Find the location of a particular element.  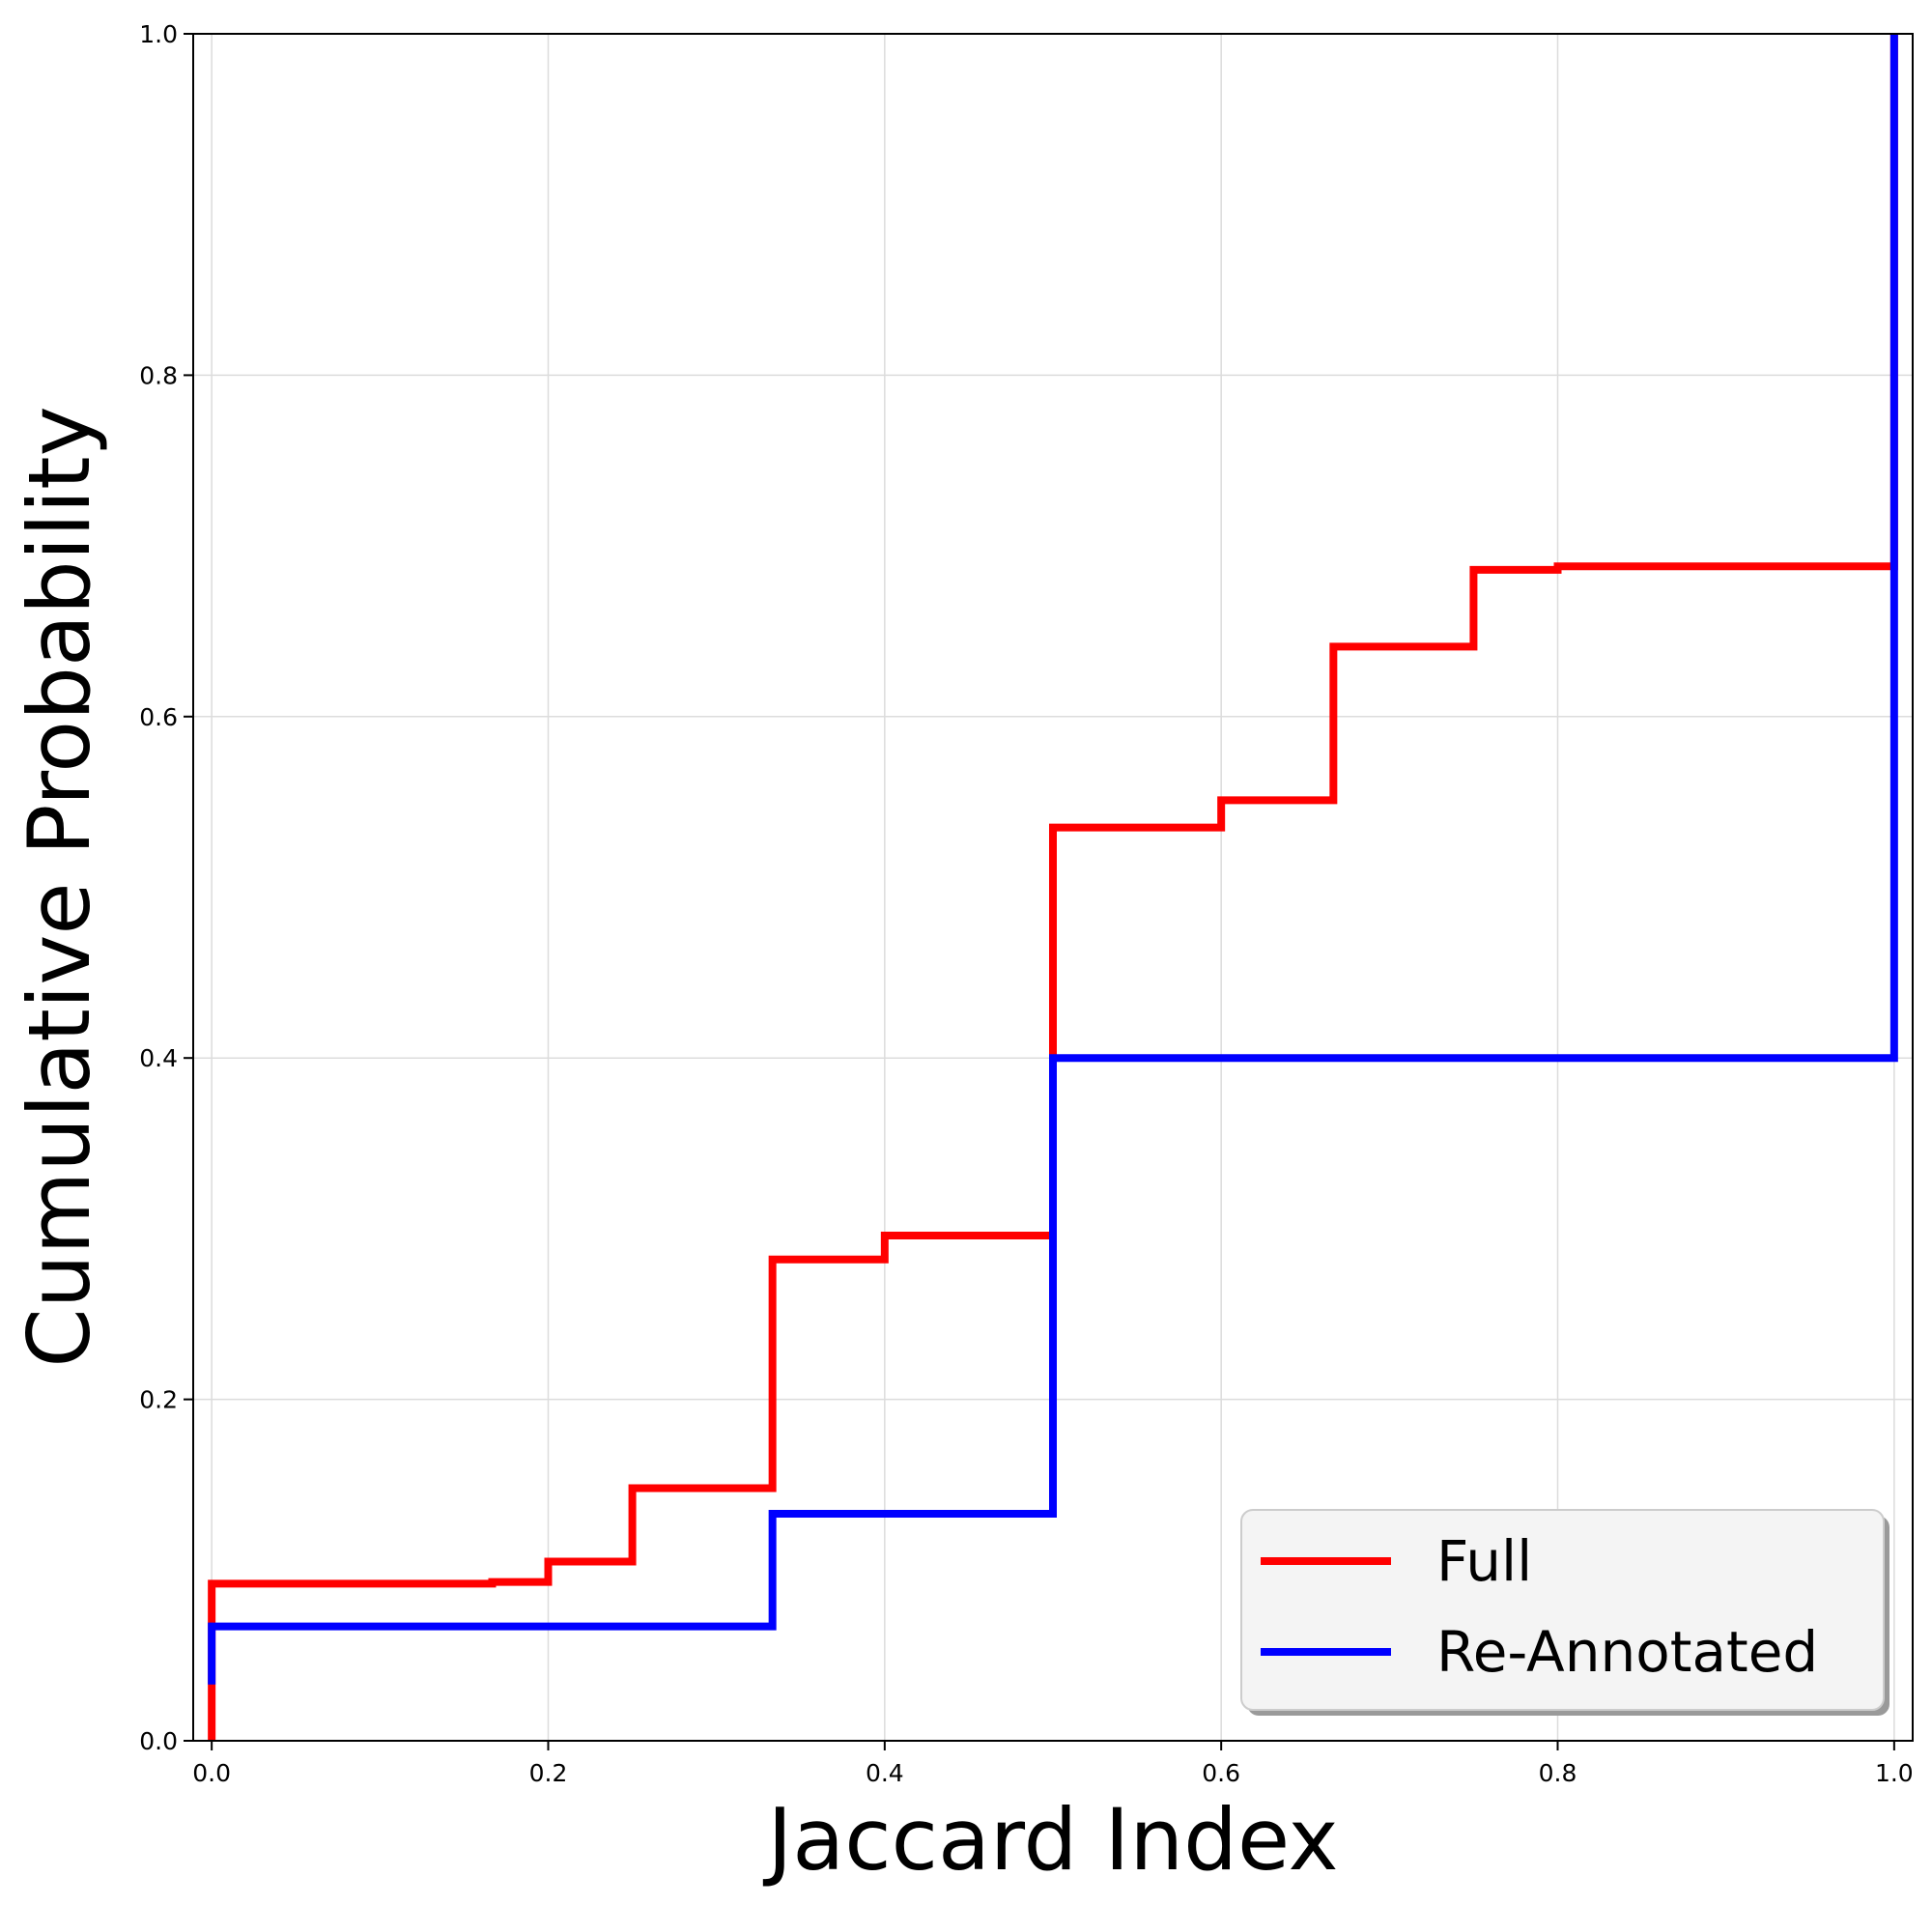

x-tick-label: 0.2 is located at coordinates (548, 1773).